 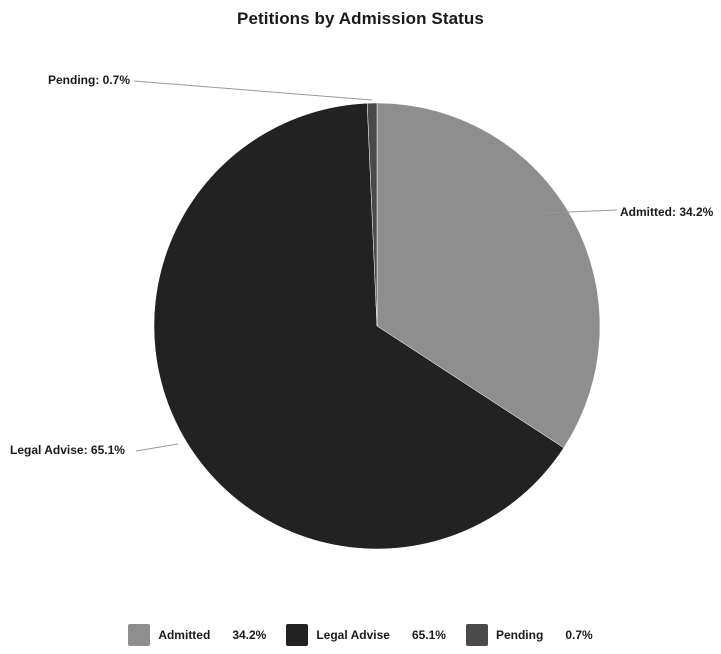 I want to click on legend-value-legal-advise: 65.1%, so click(x=428, y=635).